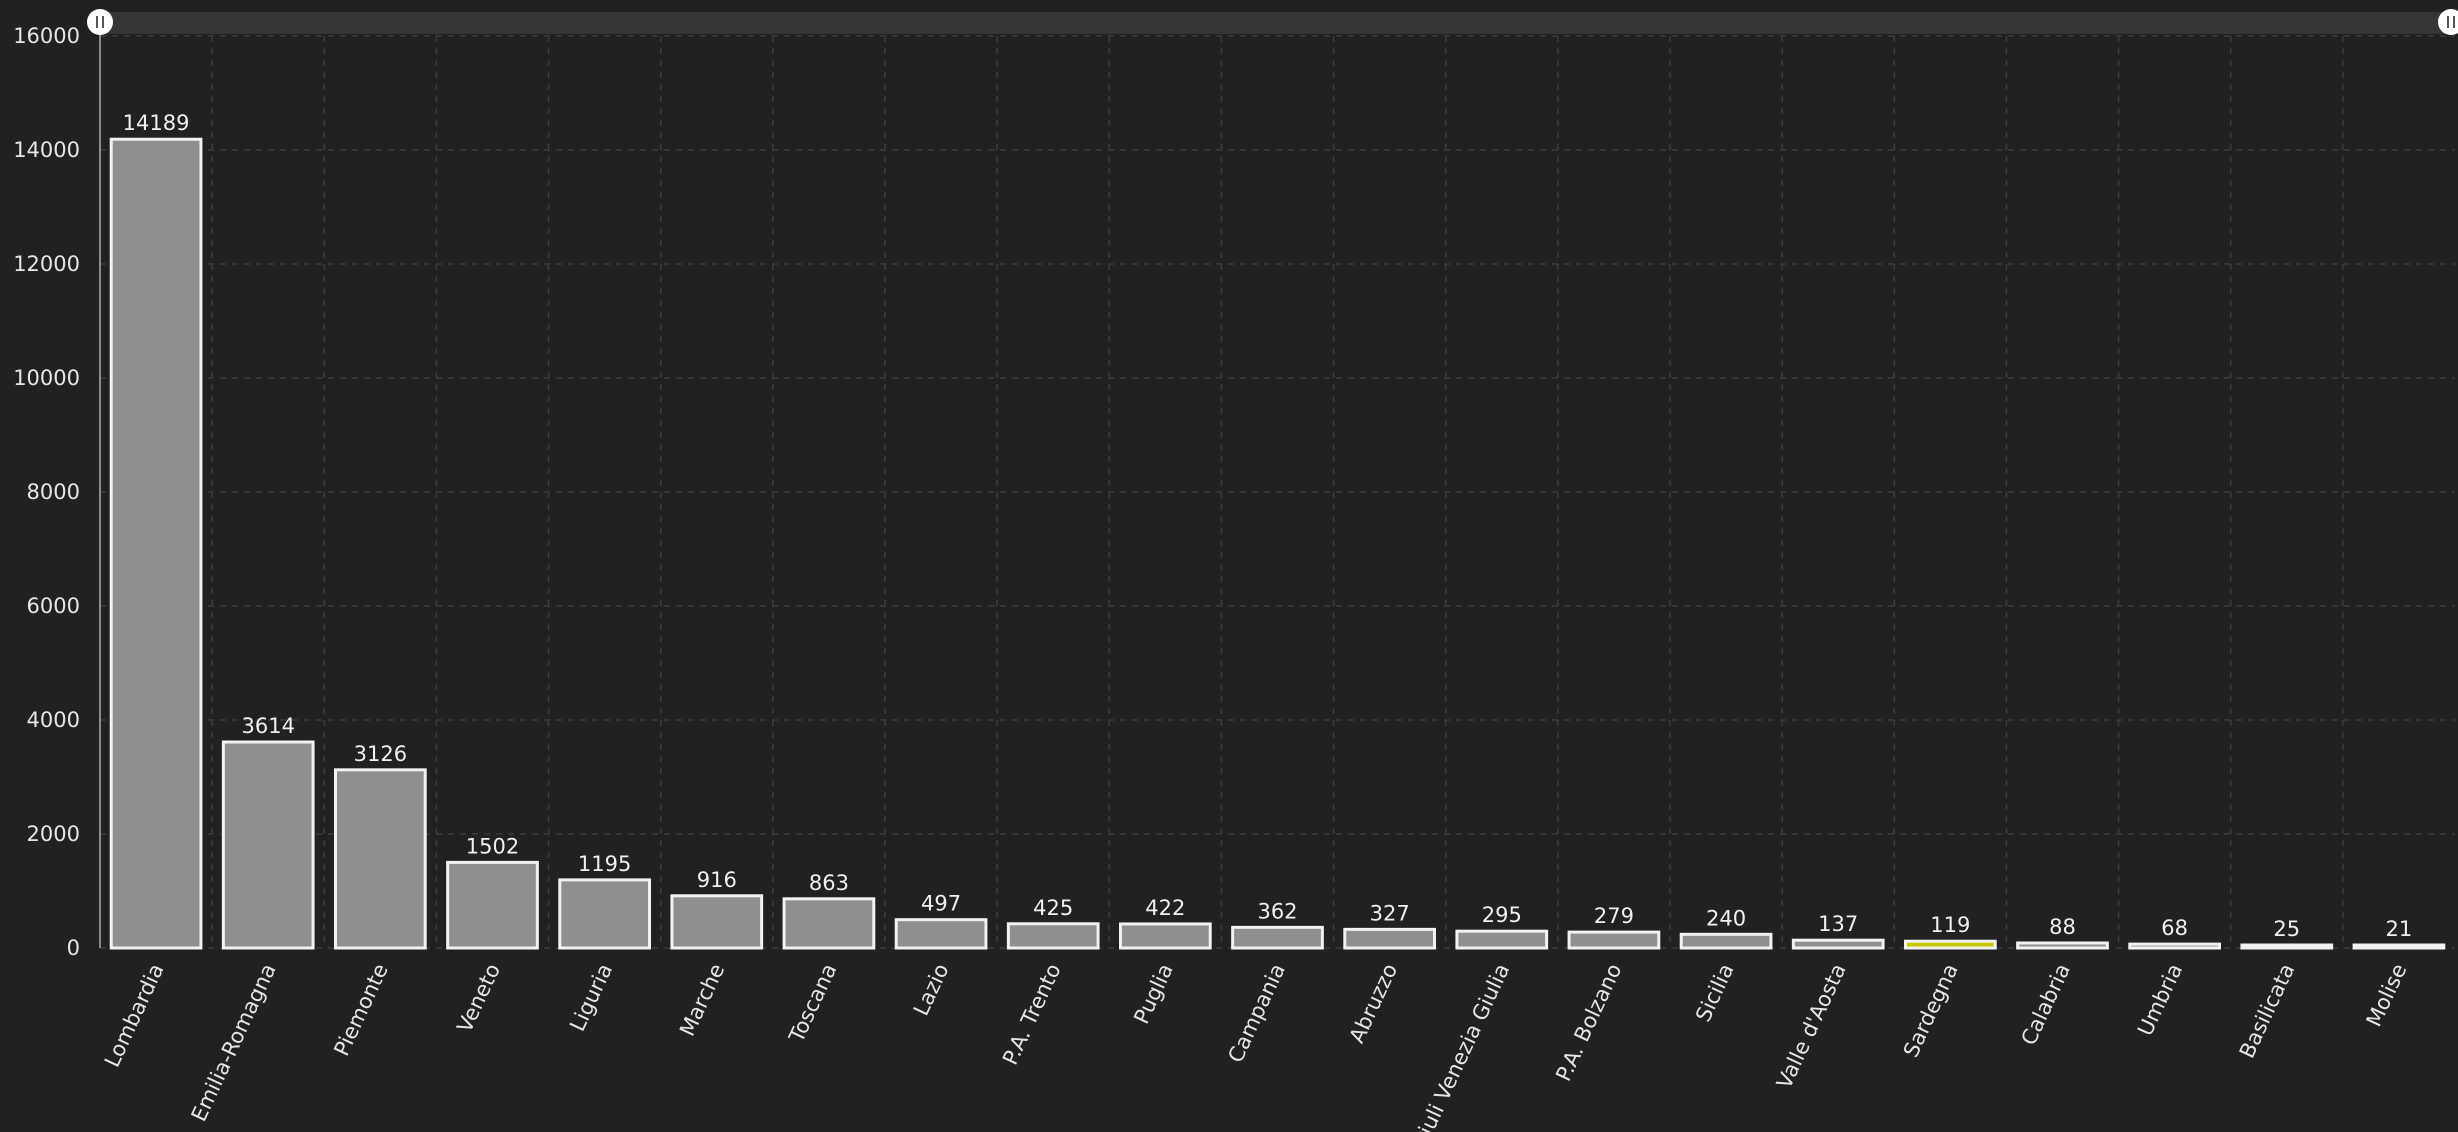  Describe the element at coordinates (2286, 929) in the screenshot. I see `data-label: 25` at that location.